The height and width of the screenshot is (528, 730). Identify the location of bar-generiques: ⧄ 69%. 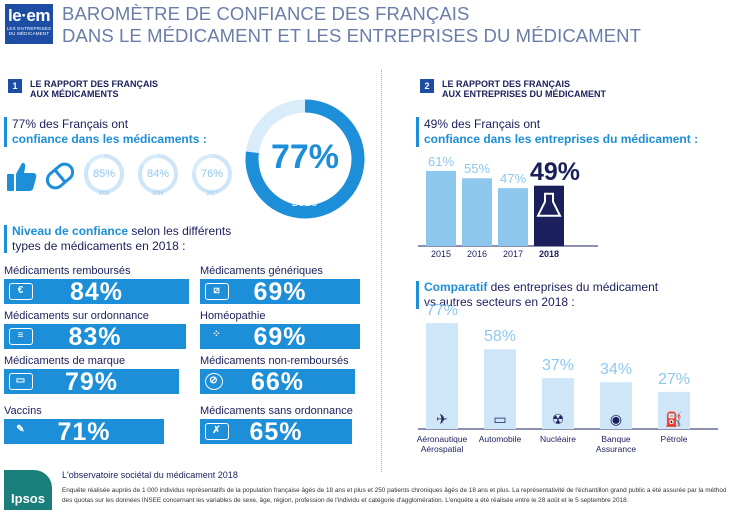
(280, 292).